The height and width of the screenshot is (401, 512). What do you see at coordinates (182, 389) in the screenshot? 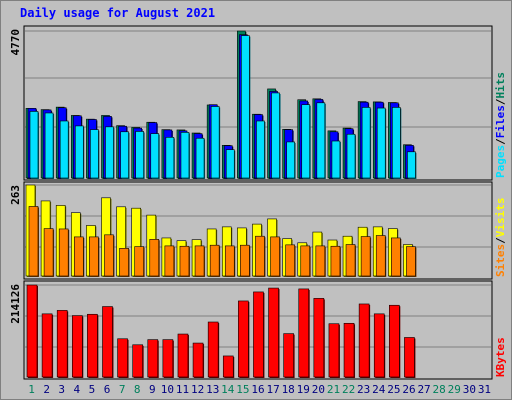
I see `x-tick-label: 11` at bounding box center [182, 389].